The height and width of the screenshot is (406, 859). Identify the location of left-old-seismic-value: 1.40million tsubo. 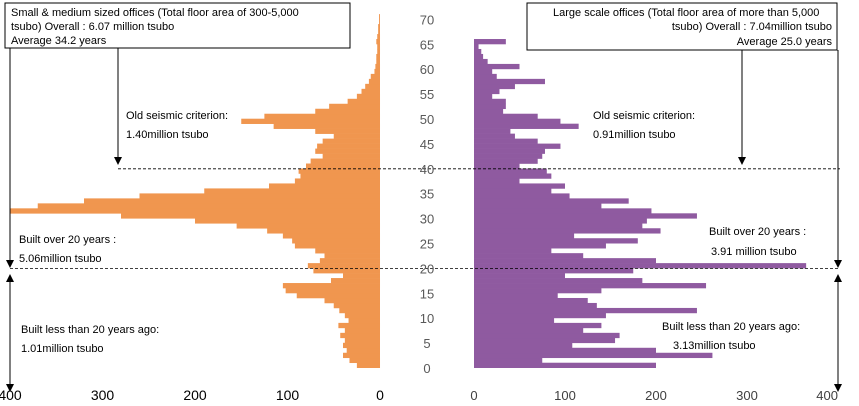
(167, 135).